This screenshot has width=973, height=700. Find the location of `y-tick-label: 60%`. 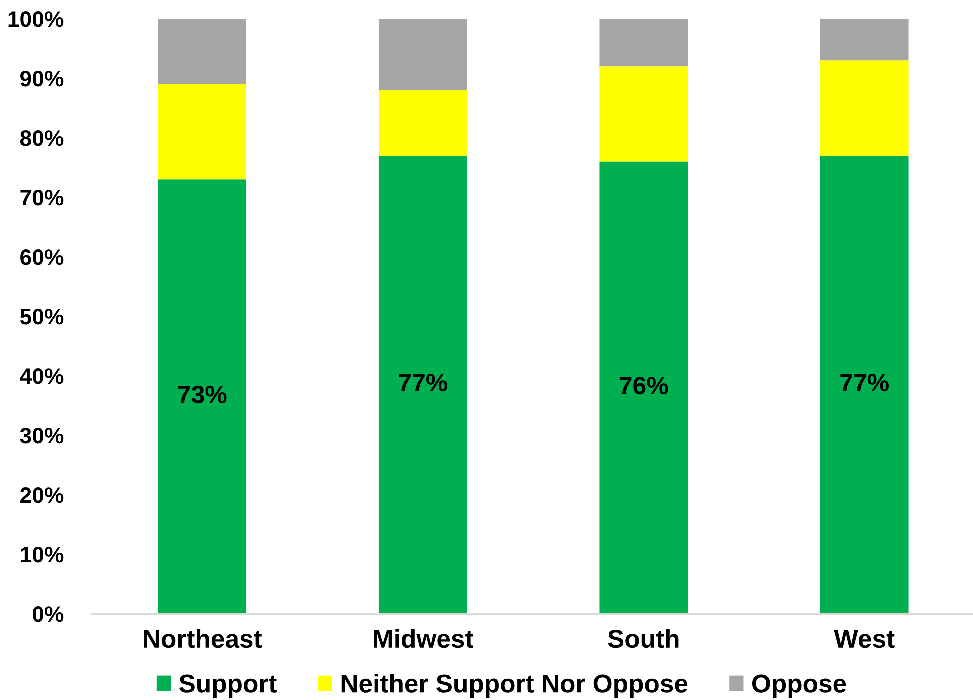

y-tick-label: 60% is located at coordinates (42, 258).